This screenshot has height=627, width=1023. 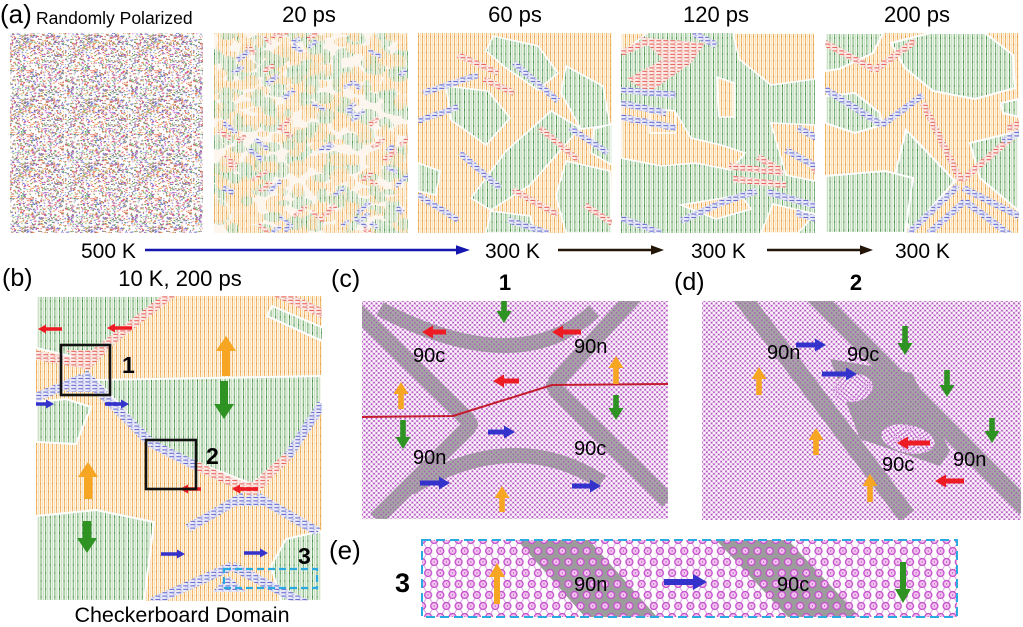 I want to click on svg-text: (b), so click(x=17, y=278).